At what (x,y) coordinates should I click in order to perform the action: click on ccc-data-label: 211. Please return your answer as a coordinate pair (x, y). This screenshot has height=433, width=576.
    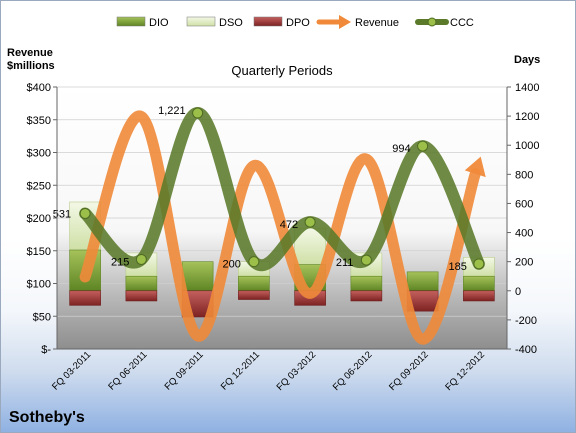
    Looking at the image, I should click on (345, 263).